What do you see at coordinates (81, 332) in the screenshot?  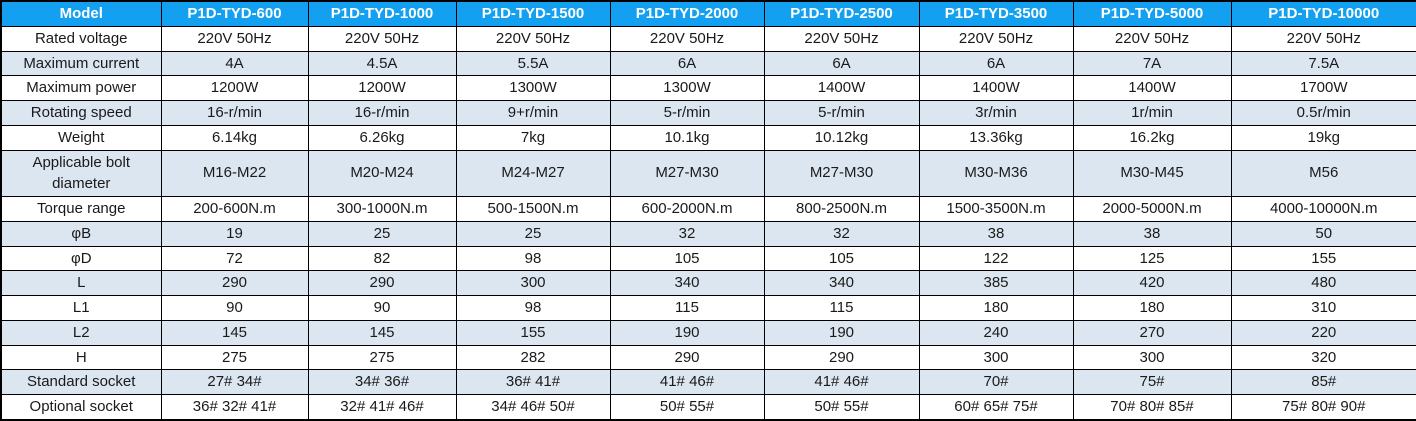 I see `row-label: L2` at bounding box center [81, 332].